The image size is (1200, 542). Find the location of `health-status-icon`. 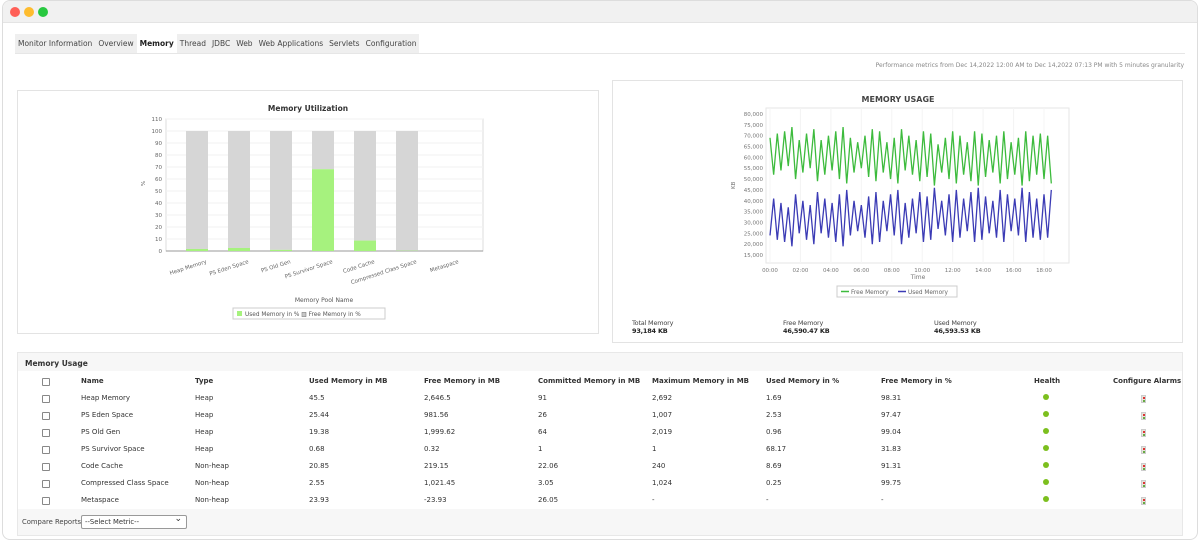

health-status-icon is located at coordinates (1046, 499).